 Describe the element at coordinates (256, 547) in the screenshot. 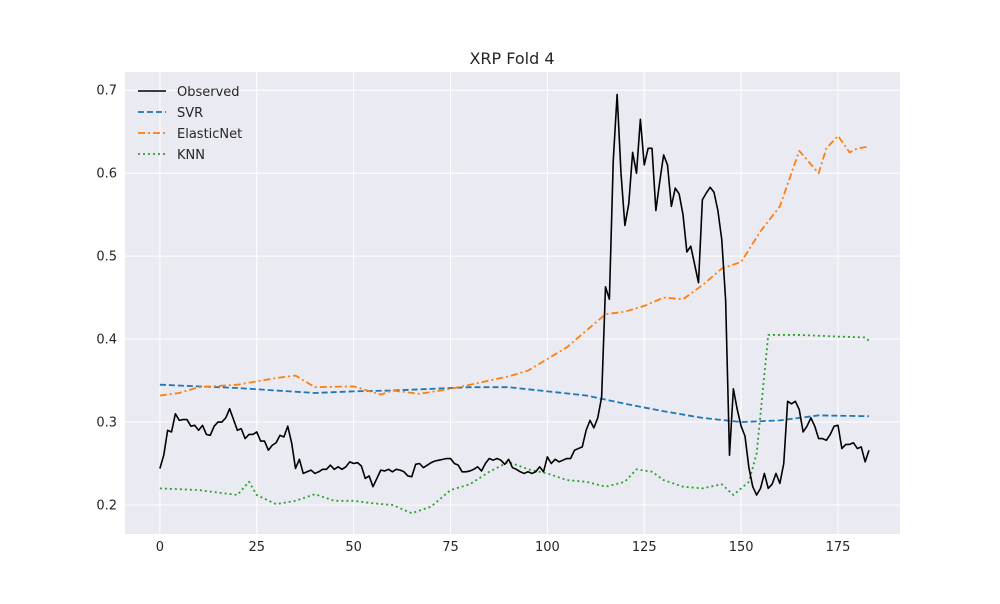

I see `x-tick-label: 25` at that location.